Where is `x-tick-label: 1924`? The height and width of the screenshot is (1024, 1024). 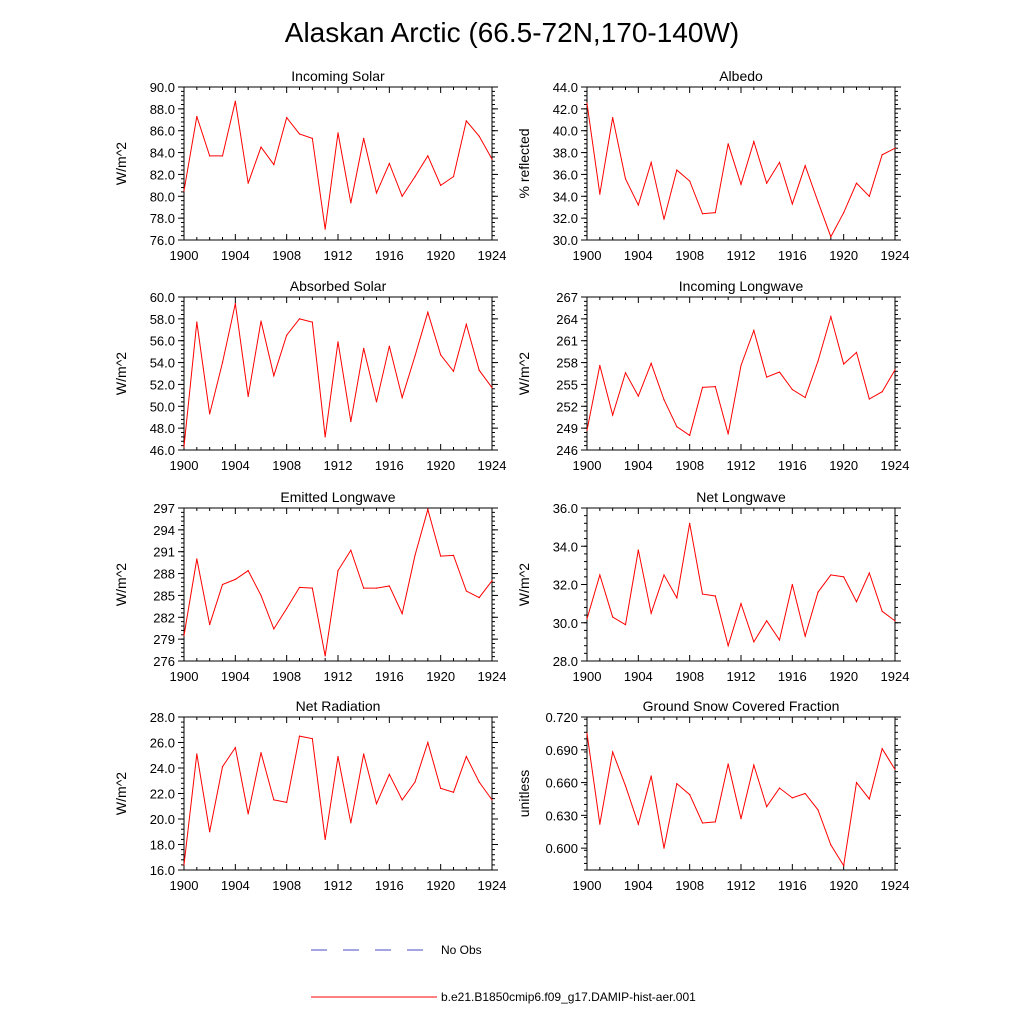
x-tick-label: 1924 is located at coordinates (895, 885).